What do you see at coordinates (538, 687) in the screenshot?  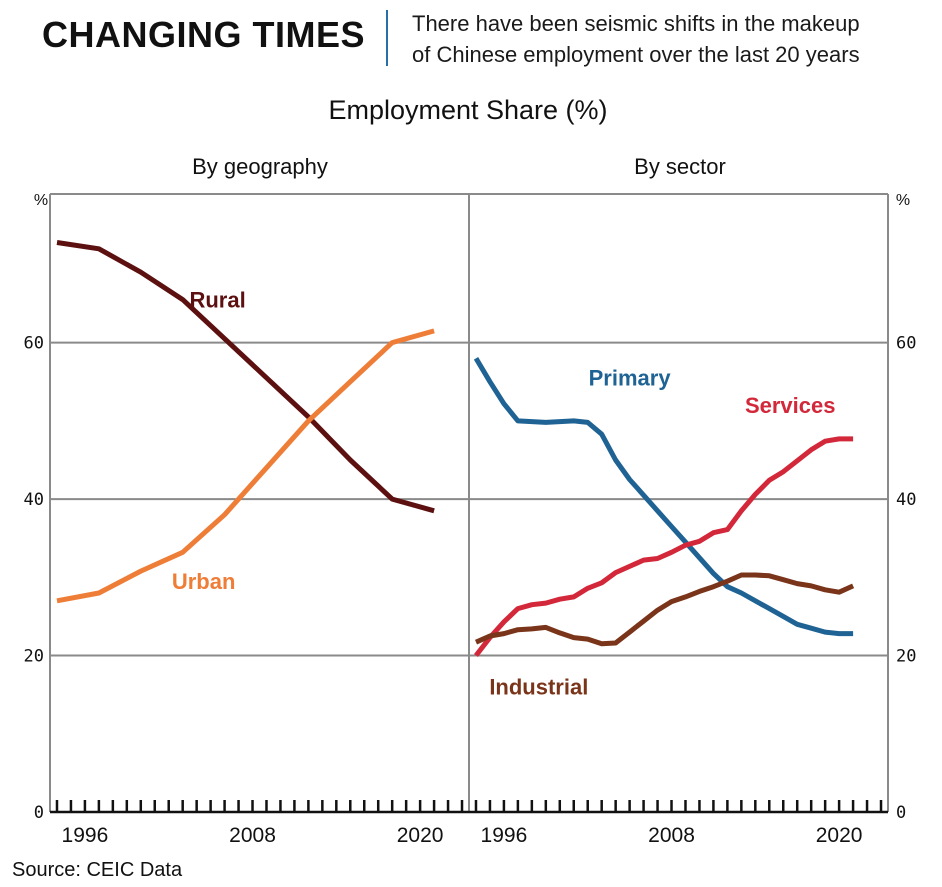 I see `series-label-industrial: Industrial` at bounding box center [538, 687].